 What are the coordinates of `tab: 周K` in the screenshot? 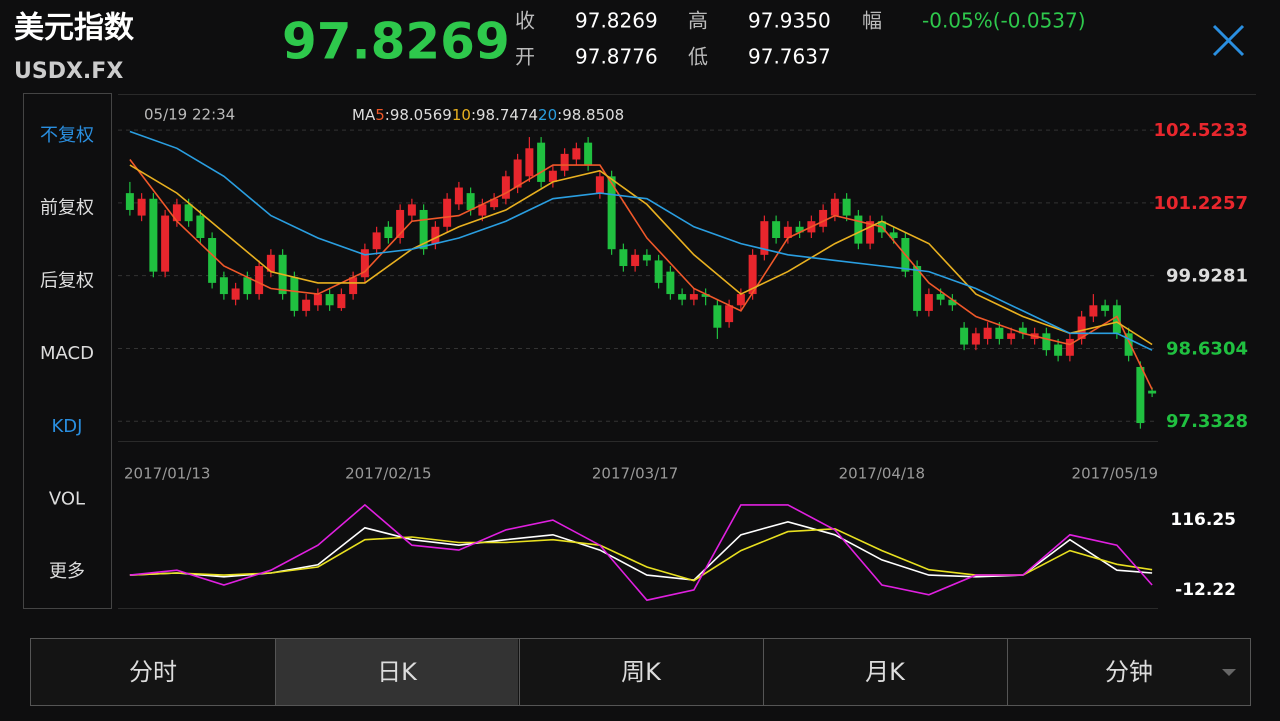 It's located at (641, 672).